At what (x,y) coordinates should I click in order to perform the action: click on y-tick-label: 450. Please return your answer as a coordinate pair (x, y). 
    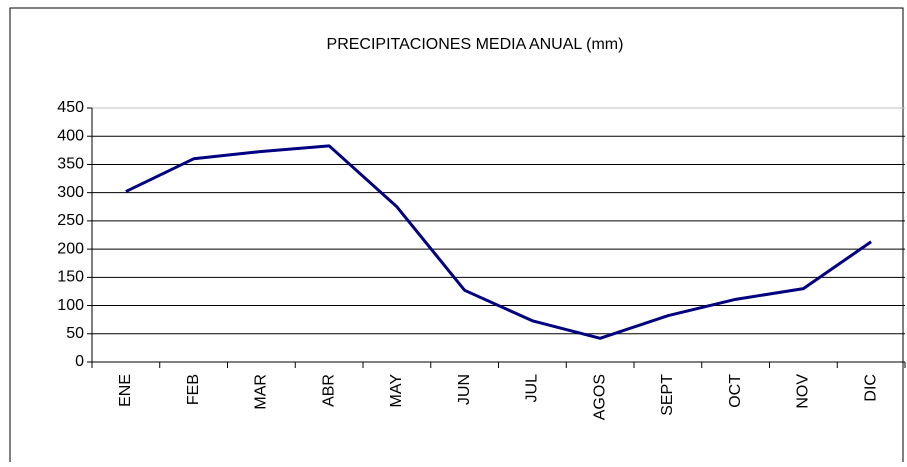
    Looking at the image, I should click on (70, 107).